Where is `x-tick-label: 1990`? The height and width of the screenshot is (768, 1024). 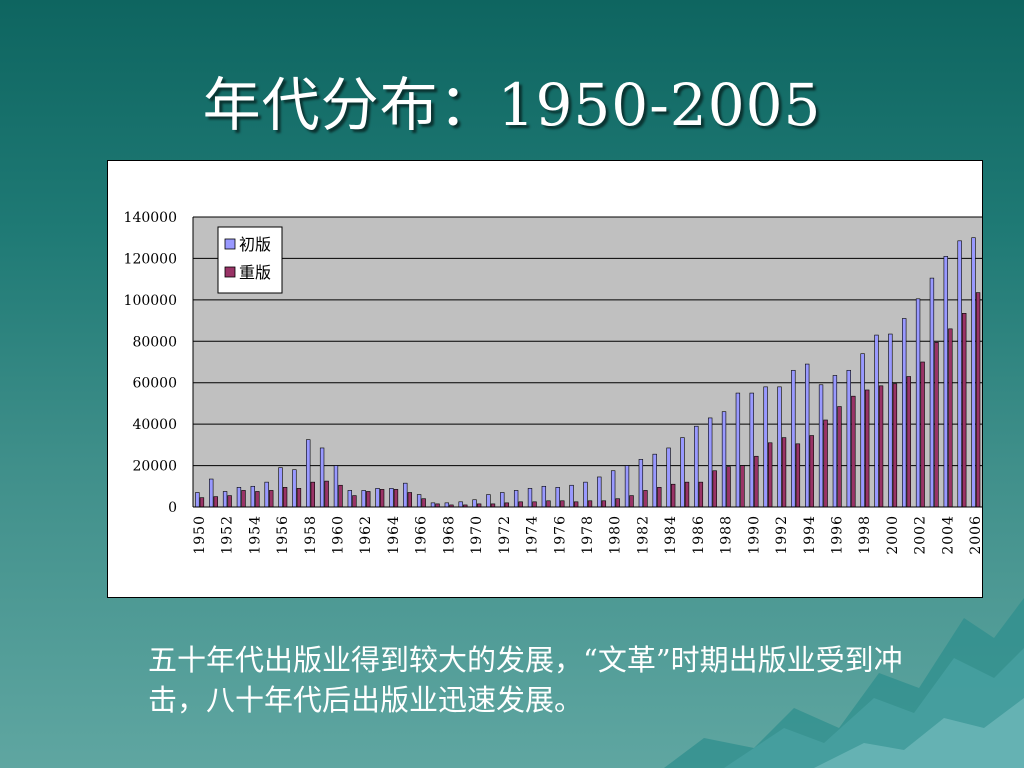 x-tick-label: 1990 is located at coordinates (754, 535).